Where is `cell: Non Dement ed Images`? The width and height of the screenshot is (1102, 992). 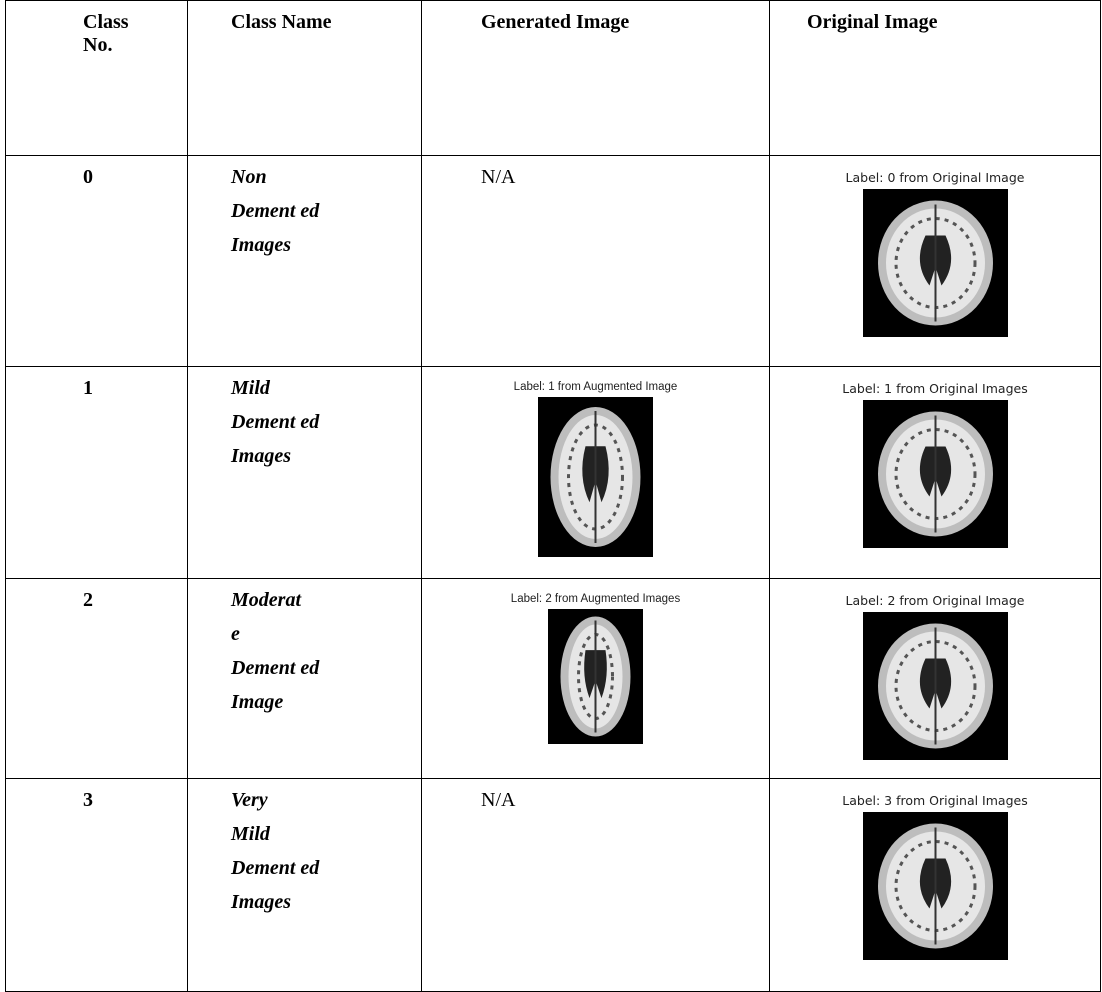
cell: Non Dement ed Images is located at coordinates (304, 261).